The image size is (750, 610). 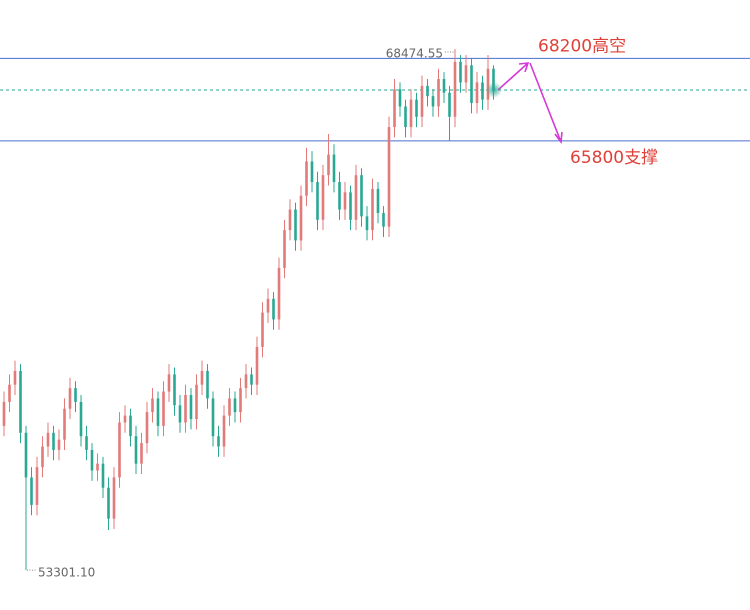 I want to click on max-label: 68474.55, so click(x=414, y=53).